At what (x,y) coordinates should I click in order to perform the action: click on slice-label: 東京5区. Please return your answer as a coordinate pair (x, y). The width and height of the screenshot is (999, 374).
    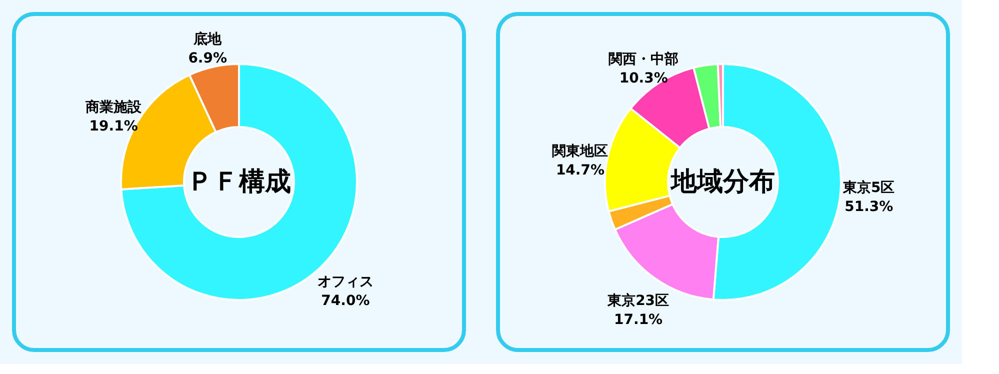
    Looking at the image, I should click on (868, 187).